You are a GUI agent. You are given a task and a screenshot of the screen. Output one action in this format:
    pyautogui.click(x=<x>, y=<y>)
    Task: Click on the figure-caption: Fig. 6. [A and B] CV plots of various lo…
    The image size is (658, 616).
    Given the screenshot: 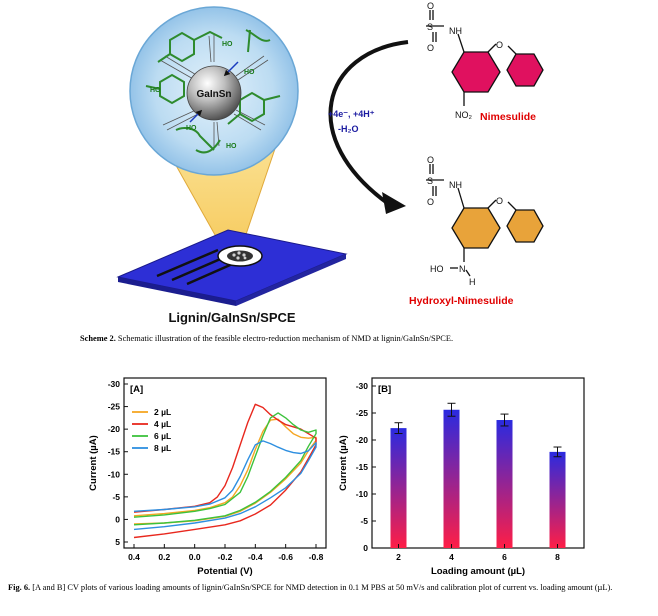 What is the action you would take?
    pyautogui.click(x=330, y=587)
    